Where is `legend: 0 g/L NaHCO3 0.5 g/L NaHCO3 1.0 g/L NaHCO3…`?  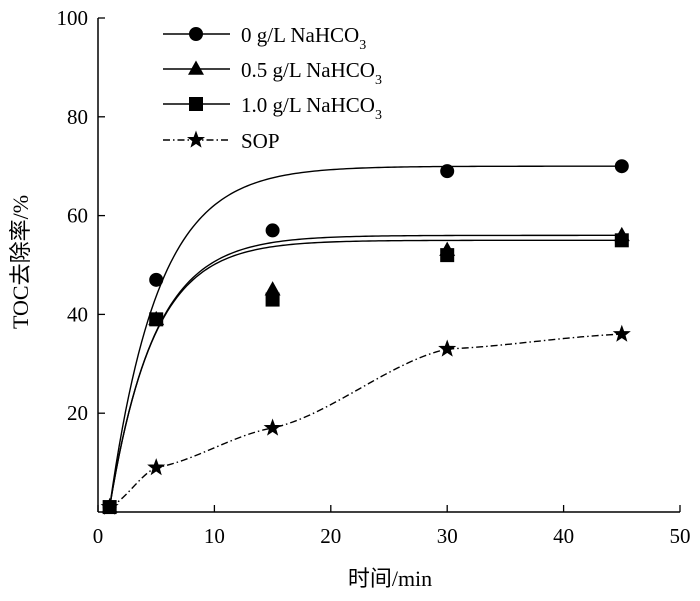 legend: 0 g/L NaHCO3 0.5 g/L NaHCO3 1.0 g/L NaHCO3… is located at coordinates (272, 88).